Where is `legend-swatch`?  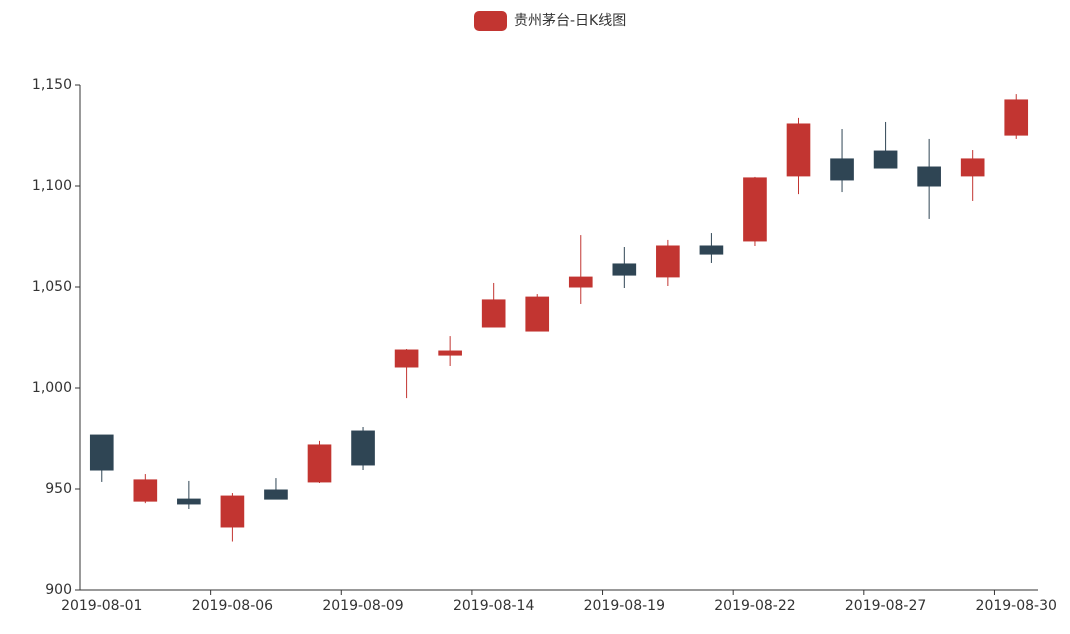 legend-swatch is located at coordinates (490, 21).